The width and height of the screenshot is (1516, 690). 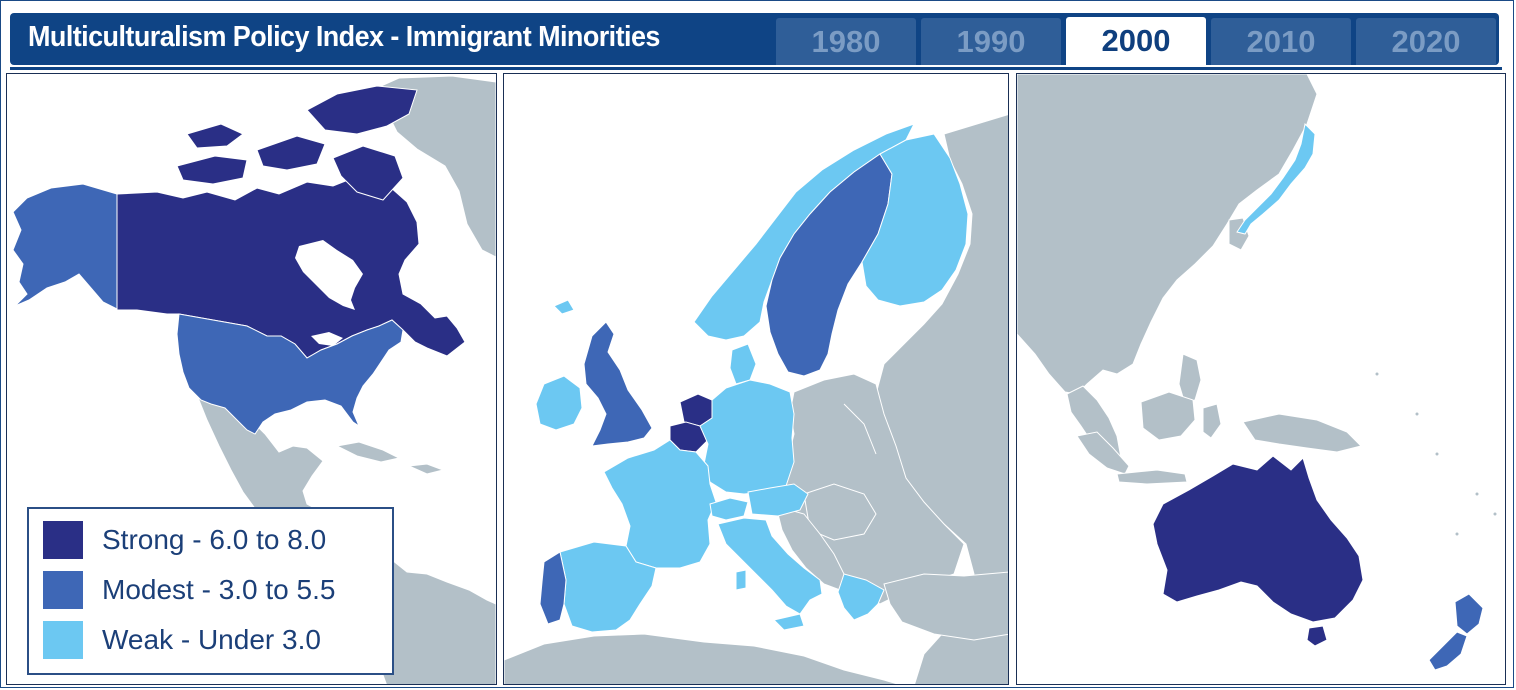 What do you see at coordinates (1448, 651) in the screenshot?
I see `new-zealand-south-shape` at bounding box center [1448, 651].